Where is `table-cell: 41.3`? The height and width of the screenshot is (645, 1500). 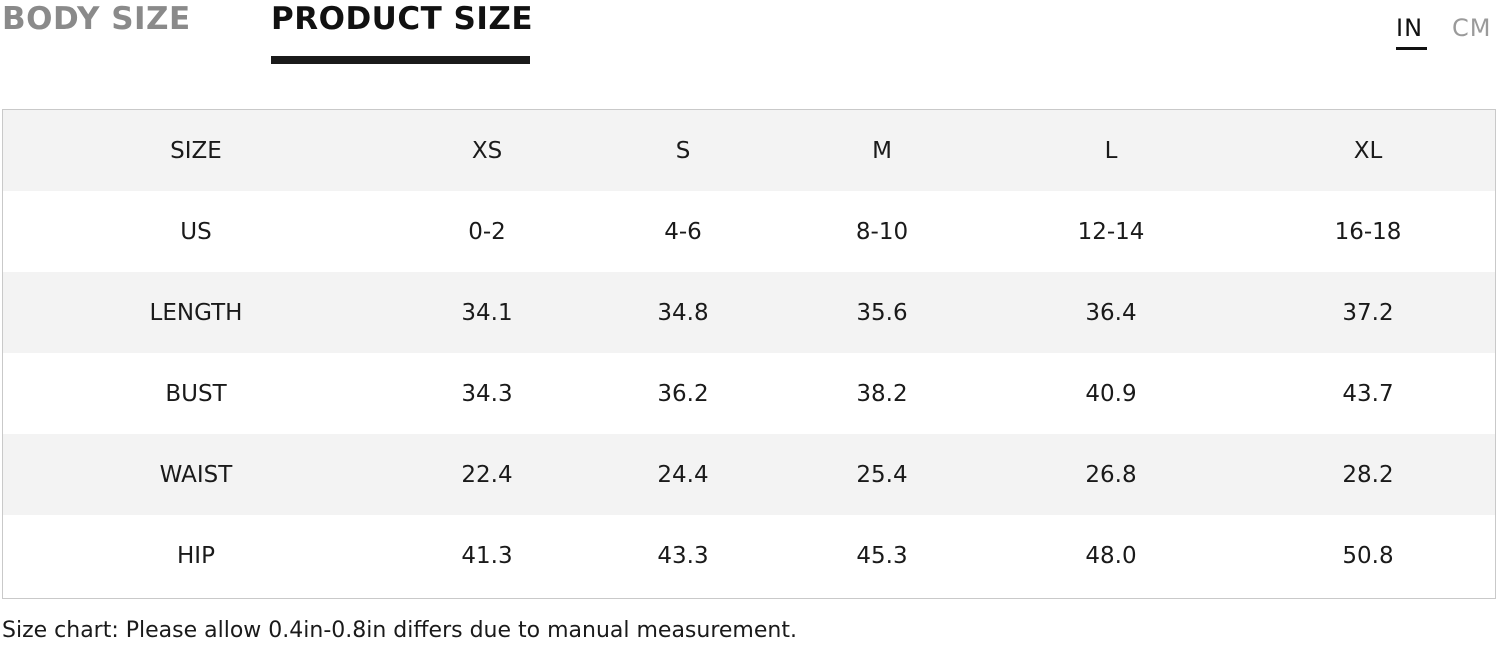 table-cell: 41.3 is located at coordinates (487, 555).